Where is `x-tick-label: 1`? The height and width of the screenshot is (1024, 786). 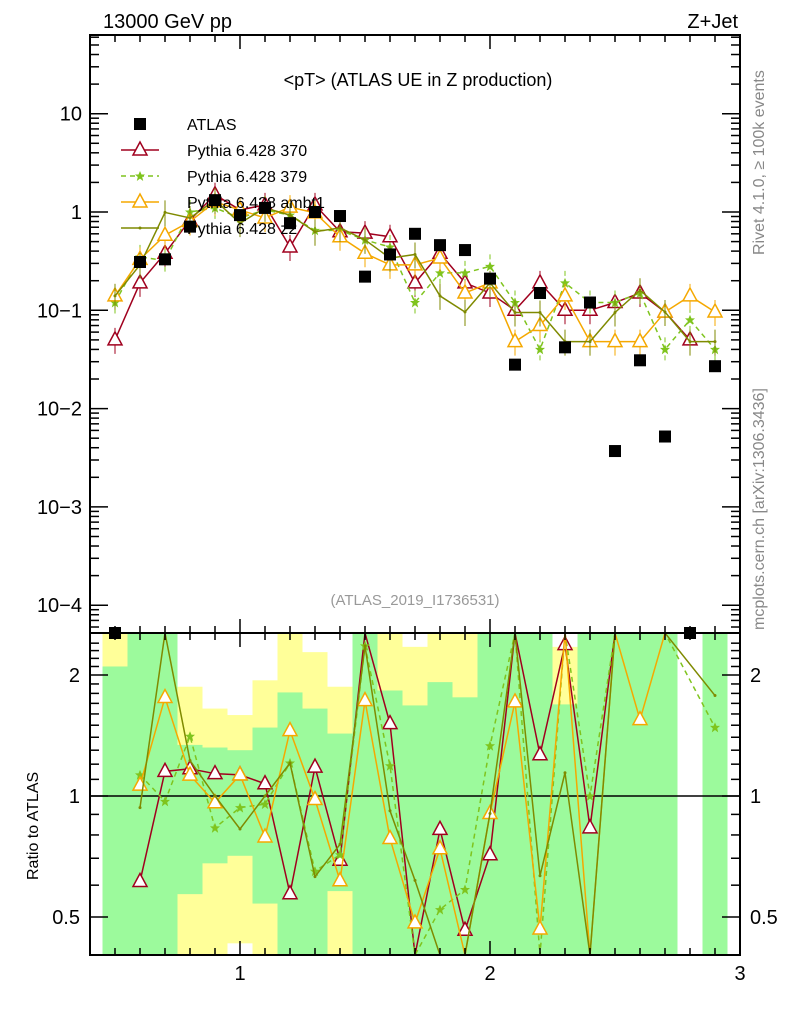 x-tick-label: 1 is located at coordinates (239, 974).